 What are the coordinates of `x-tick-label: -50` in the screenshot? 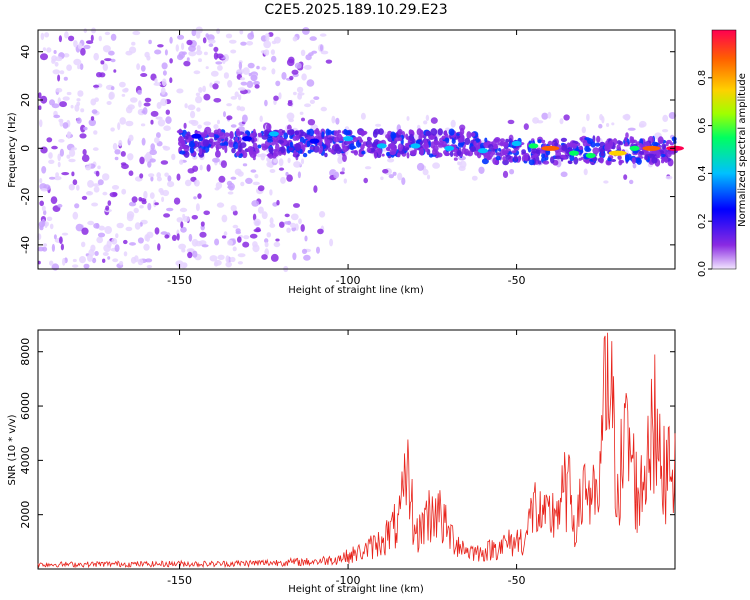 It's located at (517, 280).